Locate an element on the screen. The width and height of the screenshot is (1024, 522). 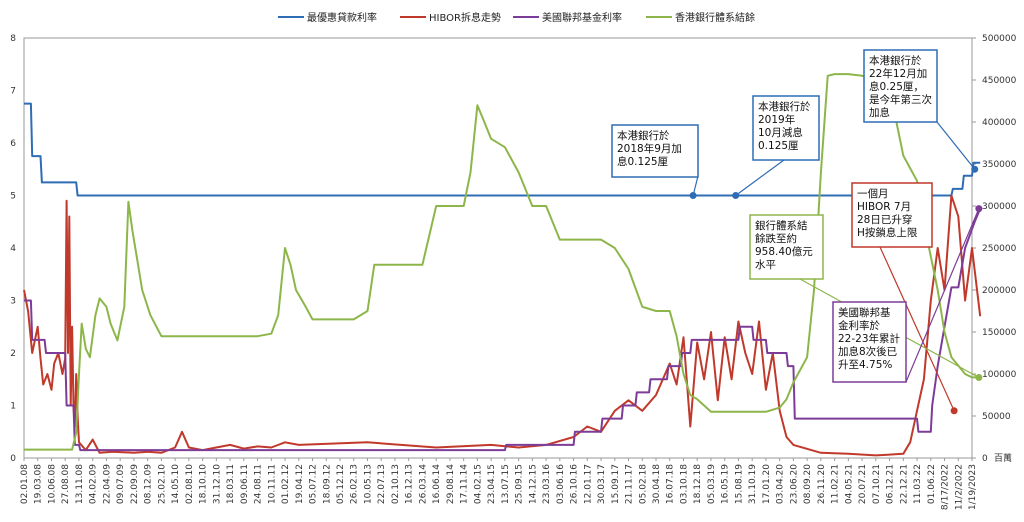
legend-label: 最優惠貸款利率 is located at coordinates (342, 17).